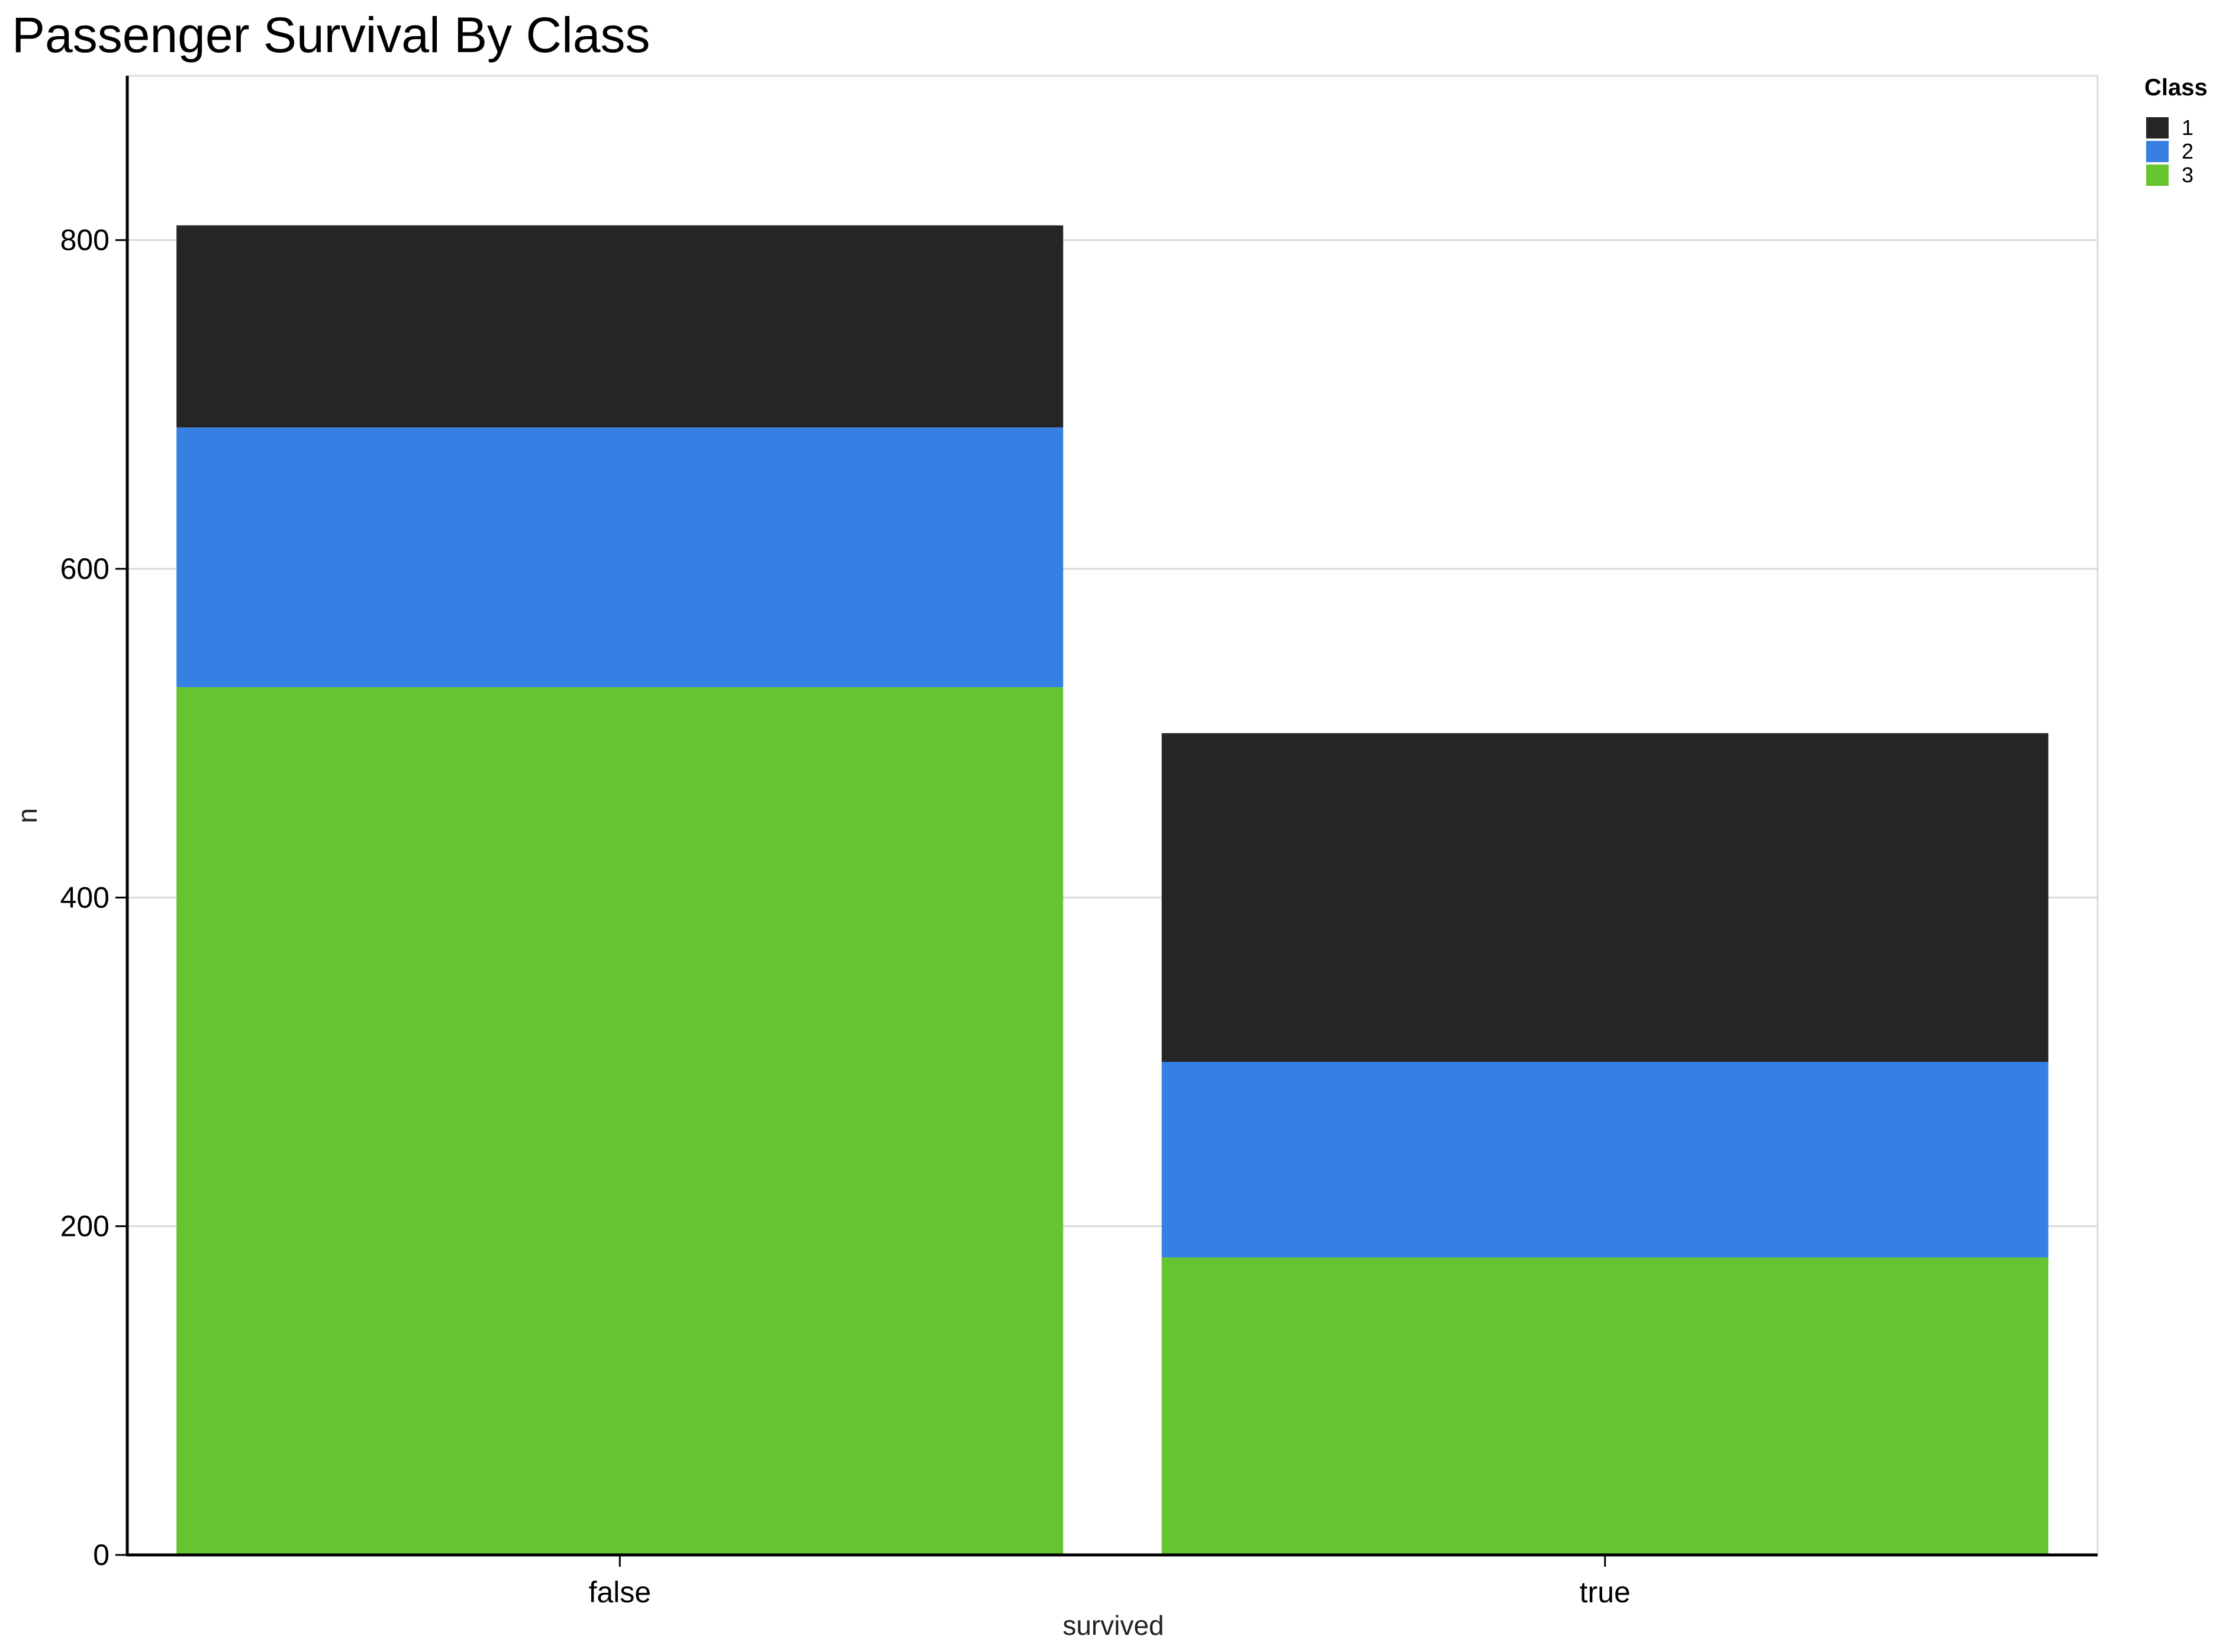 The width and height of the screenshot is (2229, 1652). What do you see at coordinates (101, 1555) in the screenshot?
I see `y-tick-label: 0` at bounding box center [101, 1555].